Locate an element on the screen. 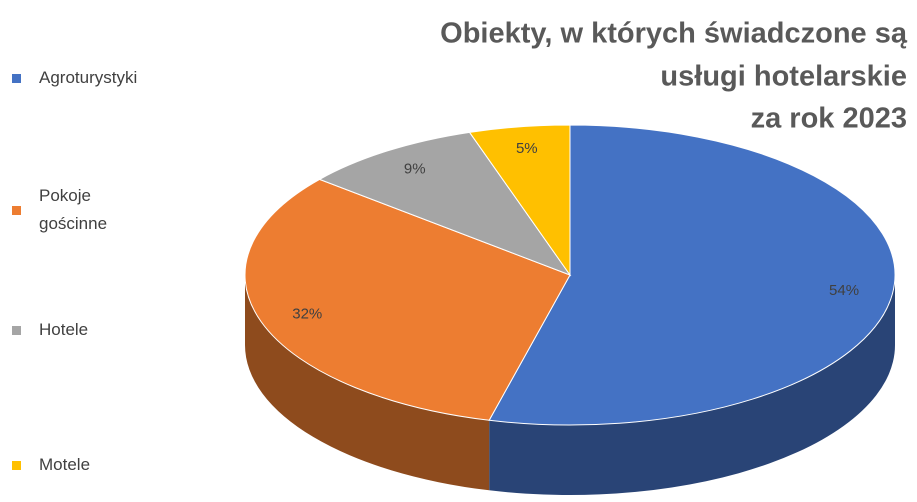 The height and width of the screenshot is (502, 917). legend-item: Agroturystyki is located at coordinates (85, 78).